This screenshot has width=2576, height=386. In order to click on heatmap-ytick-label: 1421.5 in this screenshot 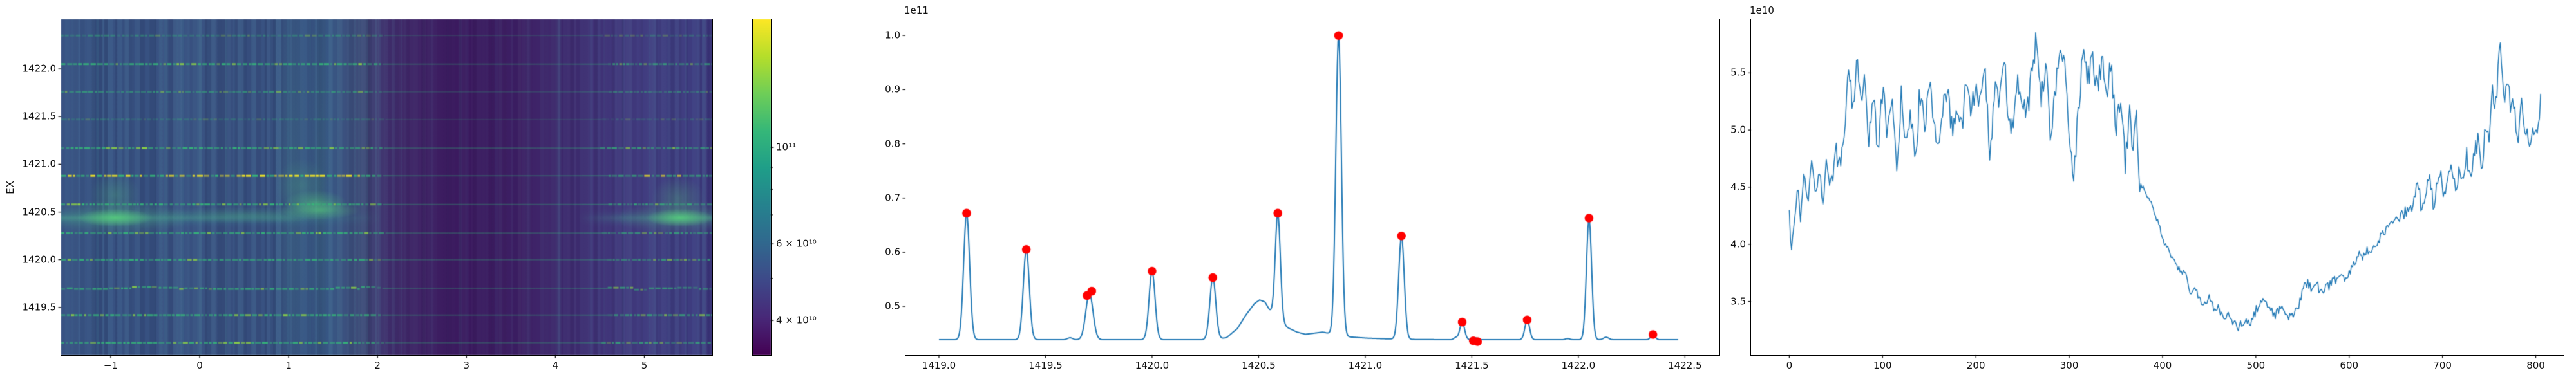, I will do `click(40, 116)`.